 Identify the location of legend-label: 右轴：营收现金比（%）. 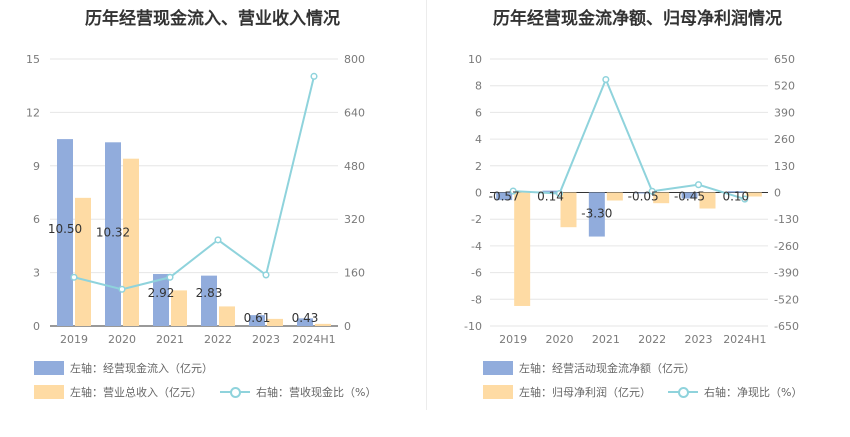
(316, 392).